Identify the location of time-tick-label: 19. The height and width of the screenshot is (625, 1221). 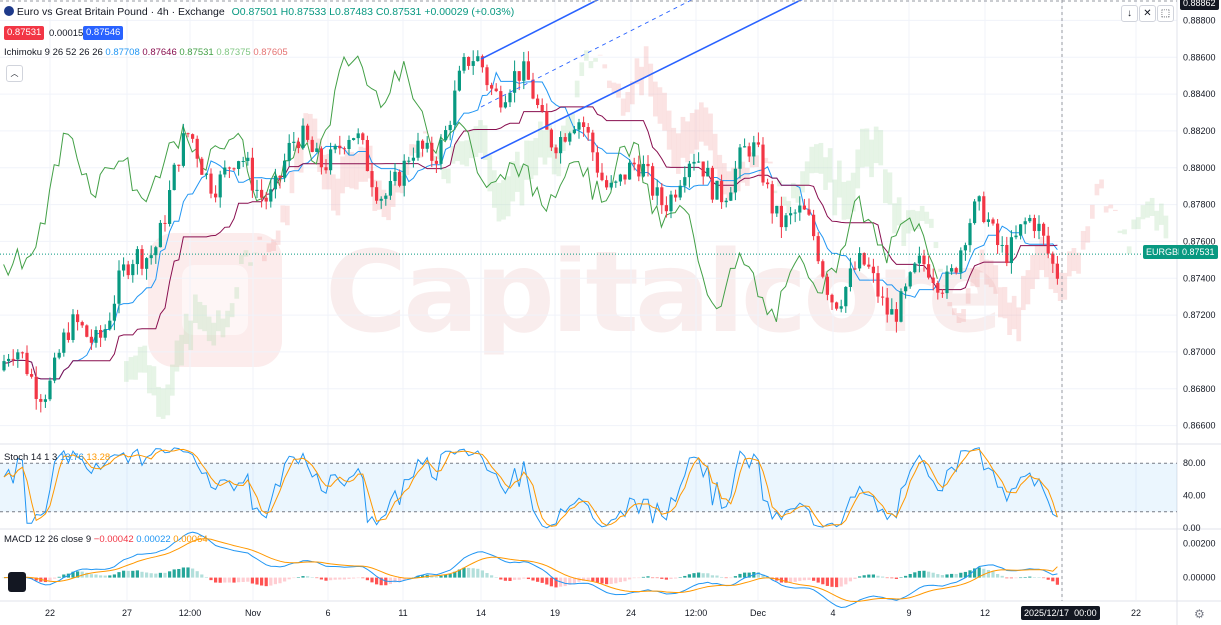
(555, 613).